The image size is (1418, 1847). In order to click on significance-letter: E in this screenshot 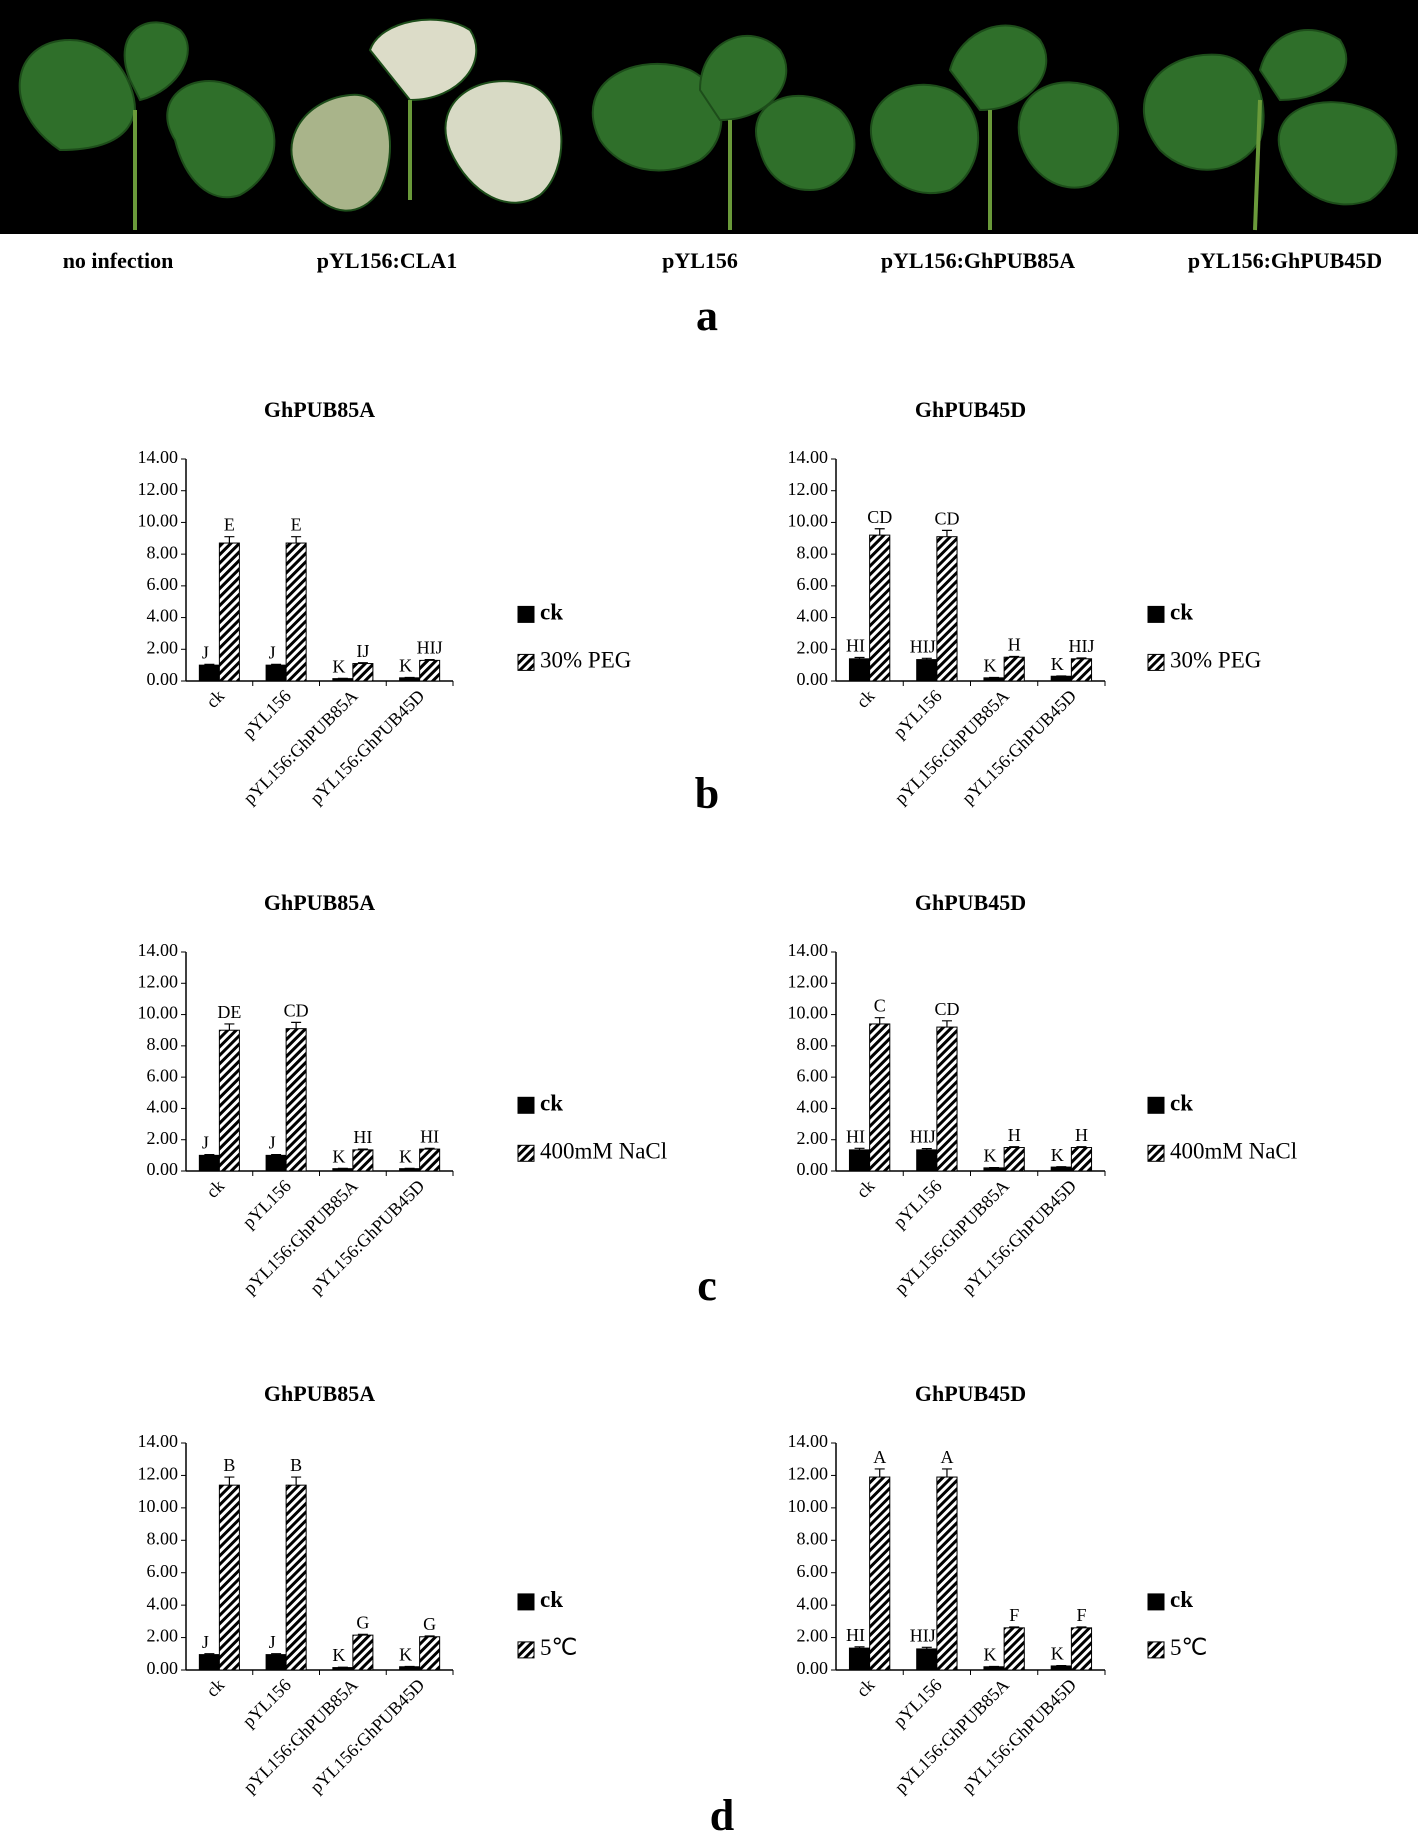, I will do `click(229, 525)`.